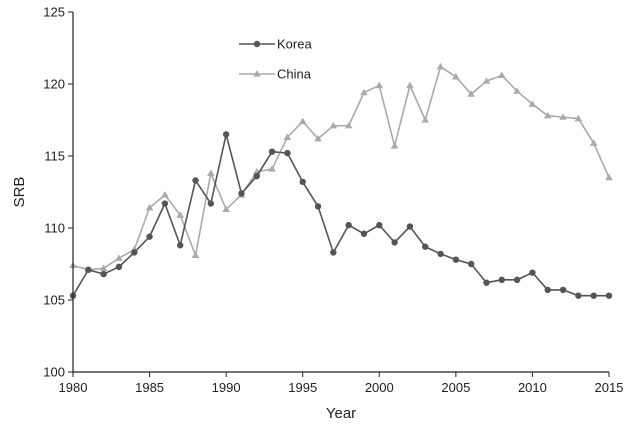 This screenshot has width=626, height=426. I want to click on y-tick-label: 110, so click(54, 228).